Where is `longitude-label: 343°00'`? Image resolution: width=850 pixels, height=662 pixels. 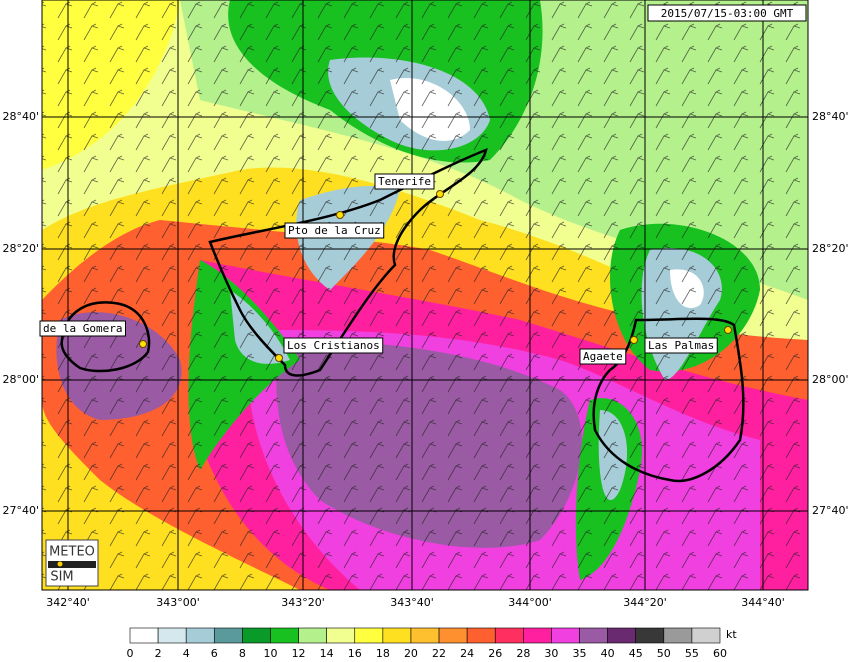 longitude-label: 343°00' is located at coordinates (178, 602).